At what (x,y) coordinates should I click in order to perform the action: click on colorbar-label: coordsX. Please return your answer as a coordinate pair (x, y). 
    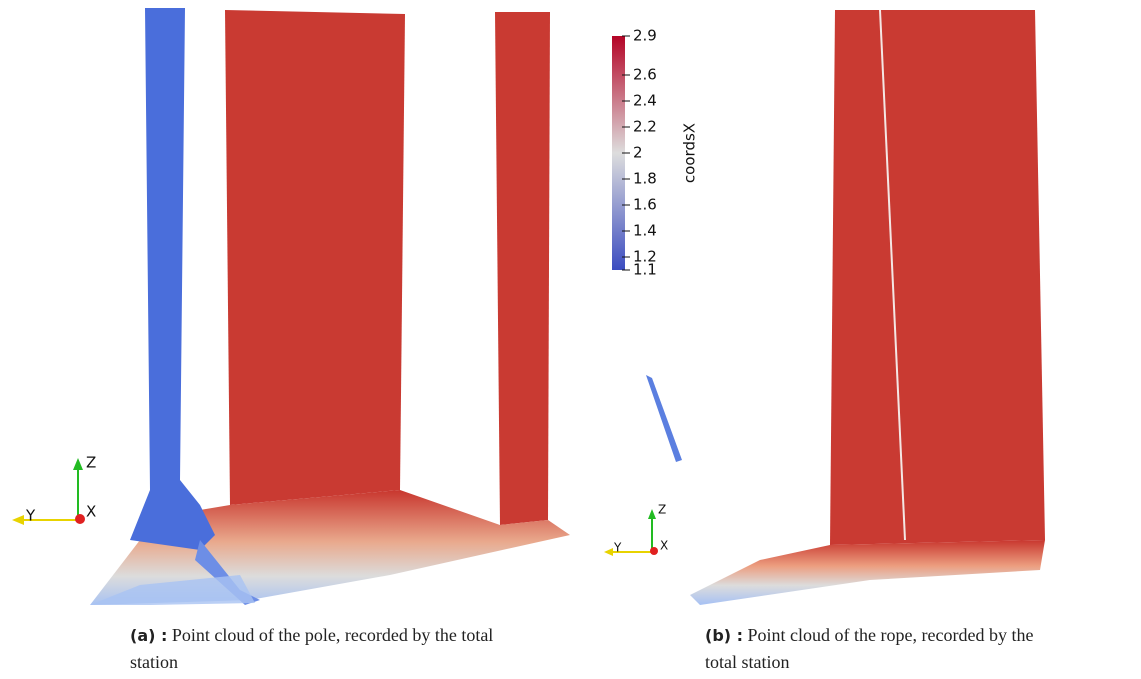
    Looking at the image, I should click on (690, 153).